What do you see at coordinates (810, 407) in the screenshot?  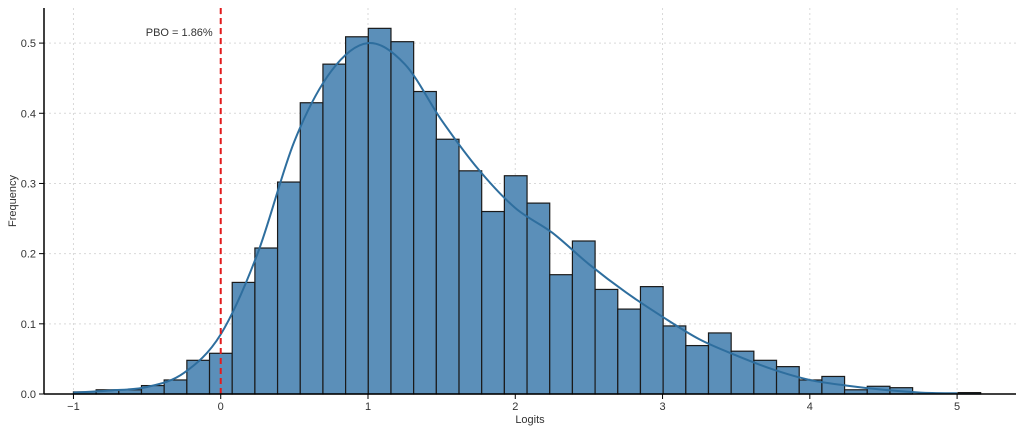 I see `x-tick-label: 4` at bounding box center [810, 407].